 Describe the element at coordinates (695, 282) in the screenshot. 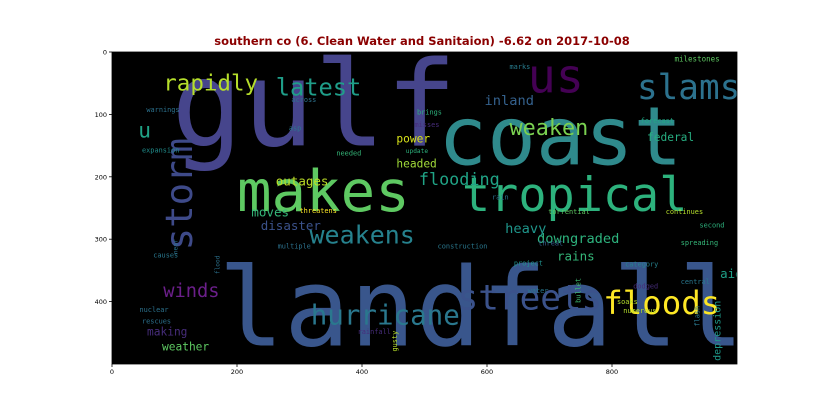

I see `word-central: central` at that location.